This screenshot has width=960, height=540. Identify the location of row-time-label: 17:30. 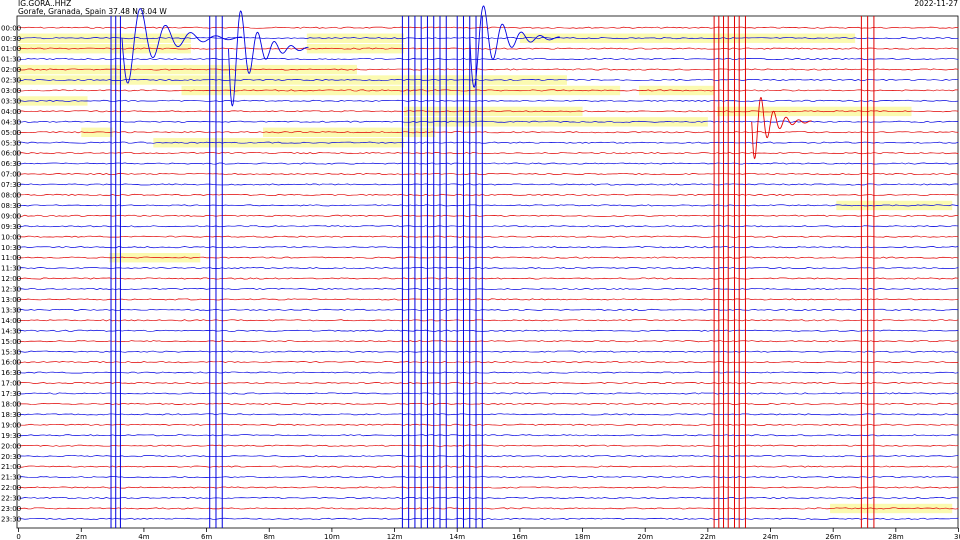
(11, 394).